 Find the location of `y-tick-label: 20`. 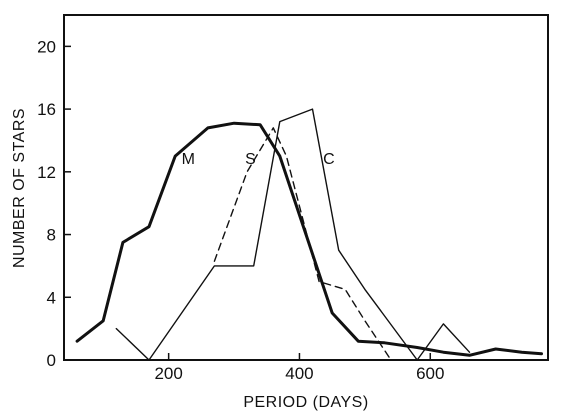

y-tick-label: 20 is located at coordinates (46, 46).